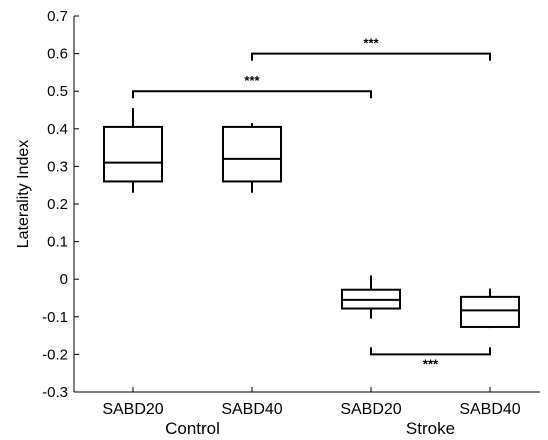  What do you see at coordinates (57, 129) in the screenshot?
I see `y-tick-label: 0.4` at bounding box center [57, 129].